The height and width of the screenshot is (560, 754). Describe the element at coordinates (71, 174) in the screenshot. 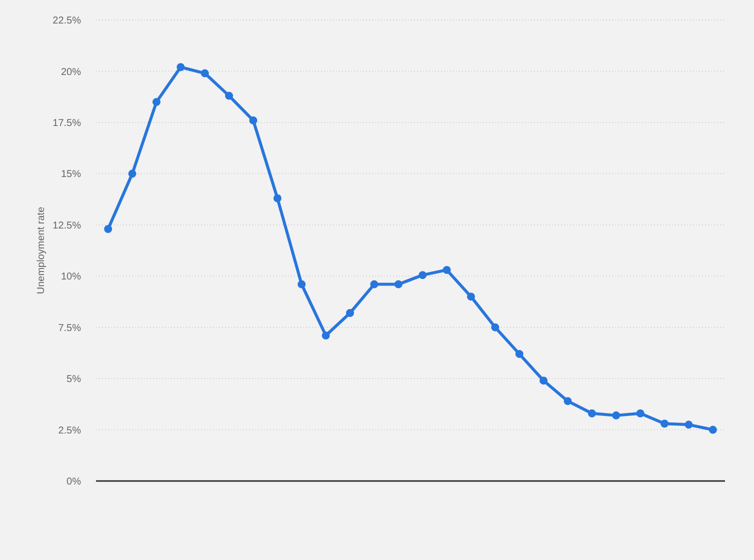

I see `y-tick-label: 15%` at that location.